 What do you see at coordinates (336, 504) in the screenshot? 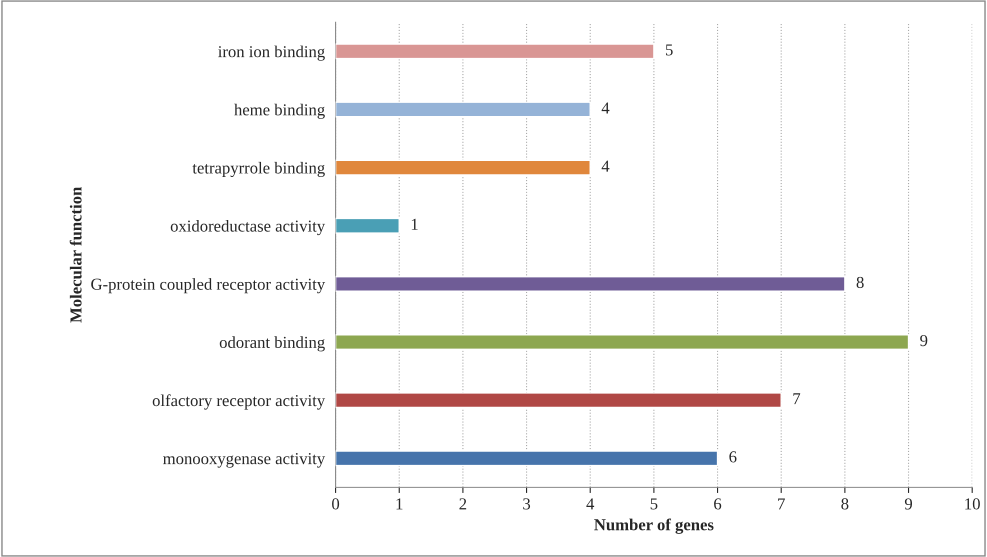
I see `x-tick-label: 0` at bounding box center [336, 504].